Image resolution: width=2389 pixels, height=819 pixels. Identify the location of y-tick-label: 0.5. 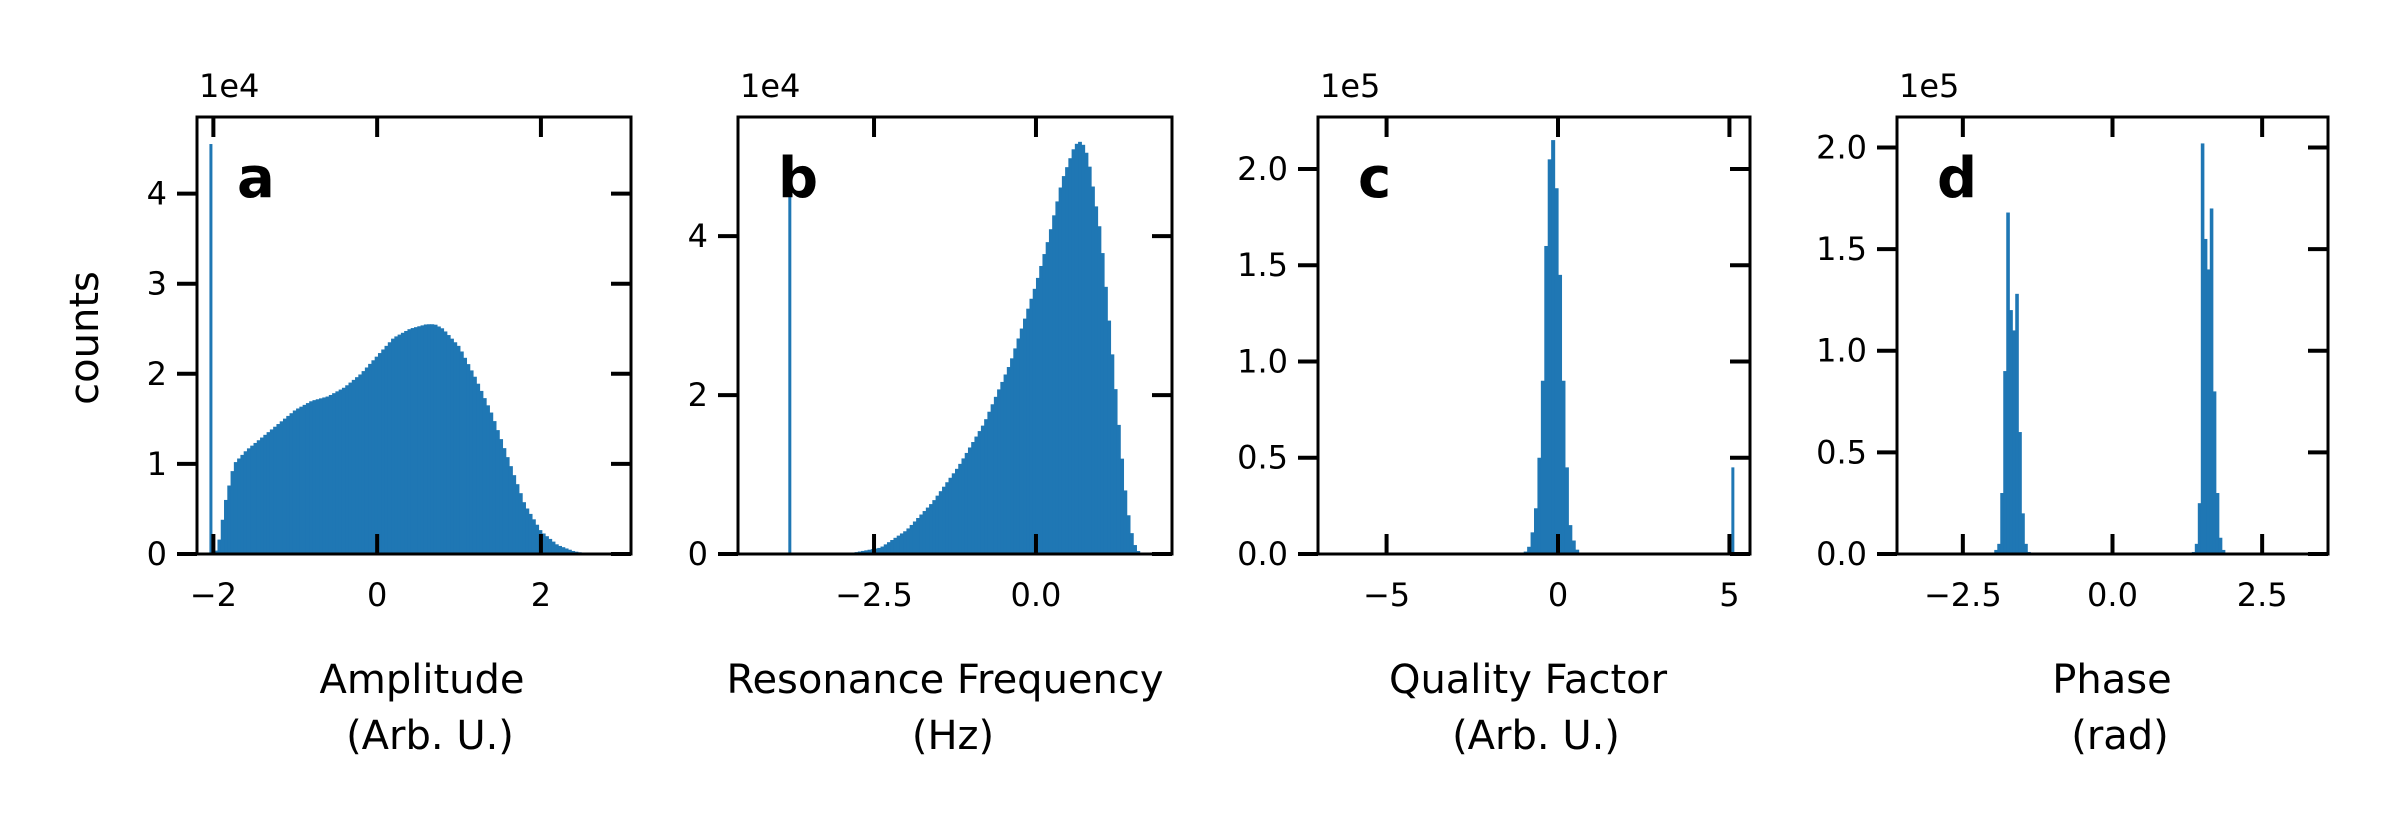
(1262, 458).